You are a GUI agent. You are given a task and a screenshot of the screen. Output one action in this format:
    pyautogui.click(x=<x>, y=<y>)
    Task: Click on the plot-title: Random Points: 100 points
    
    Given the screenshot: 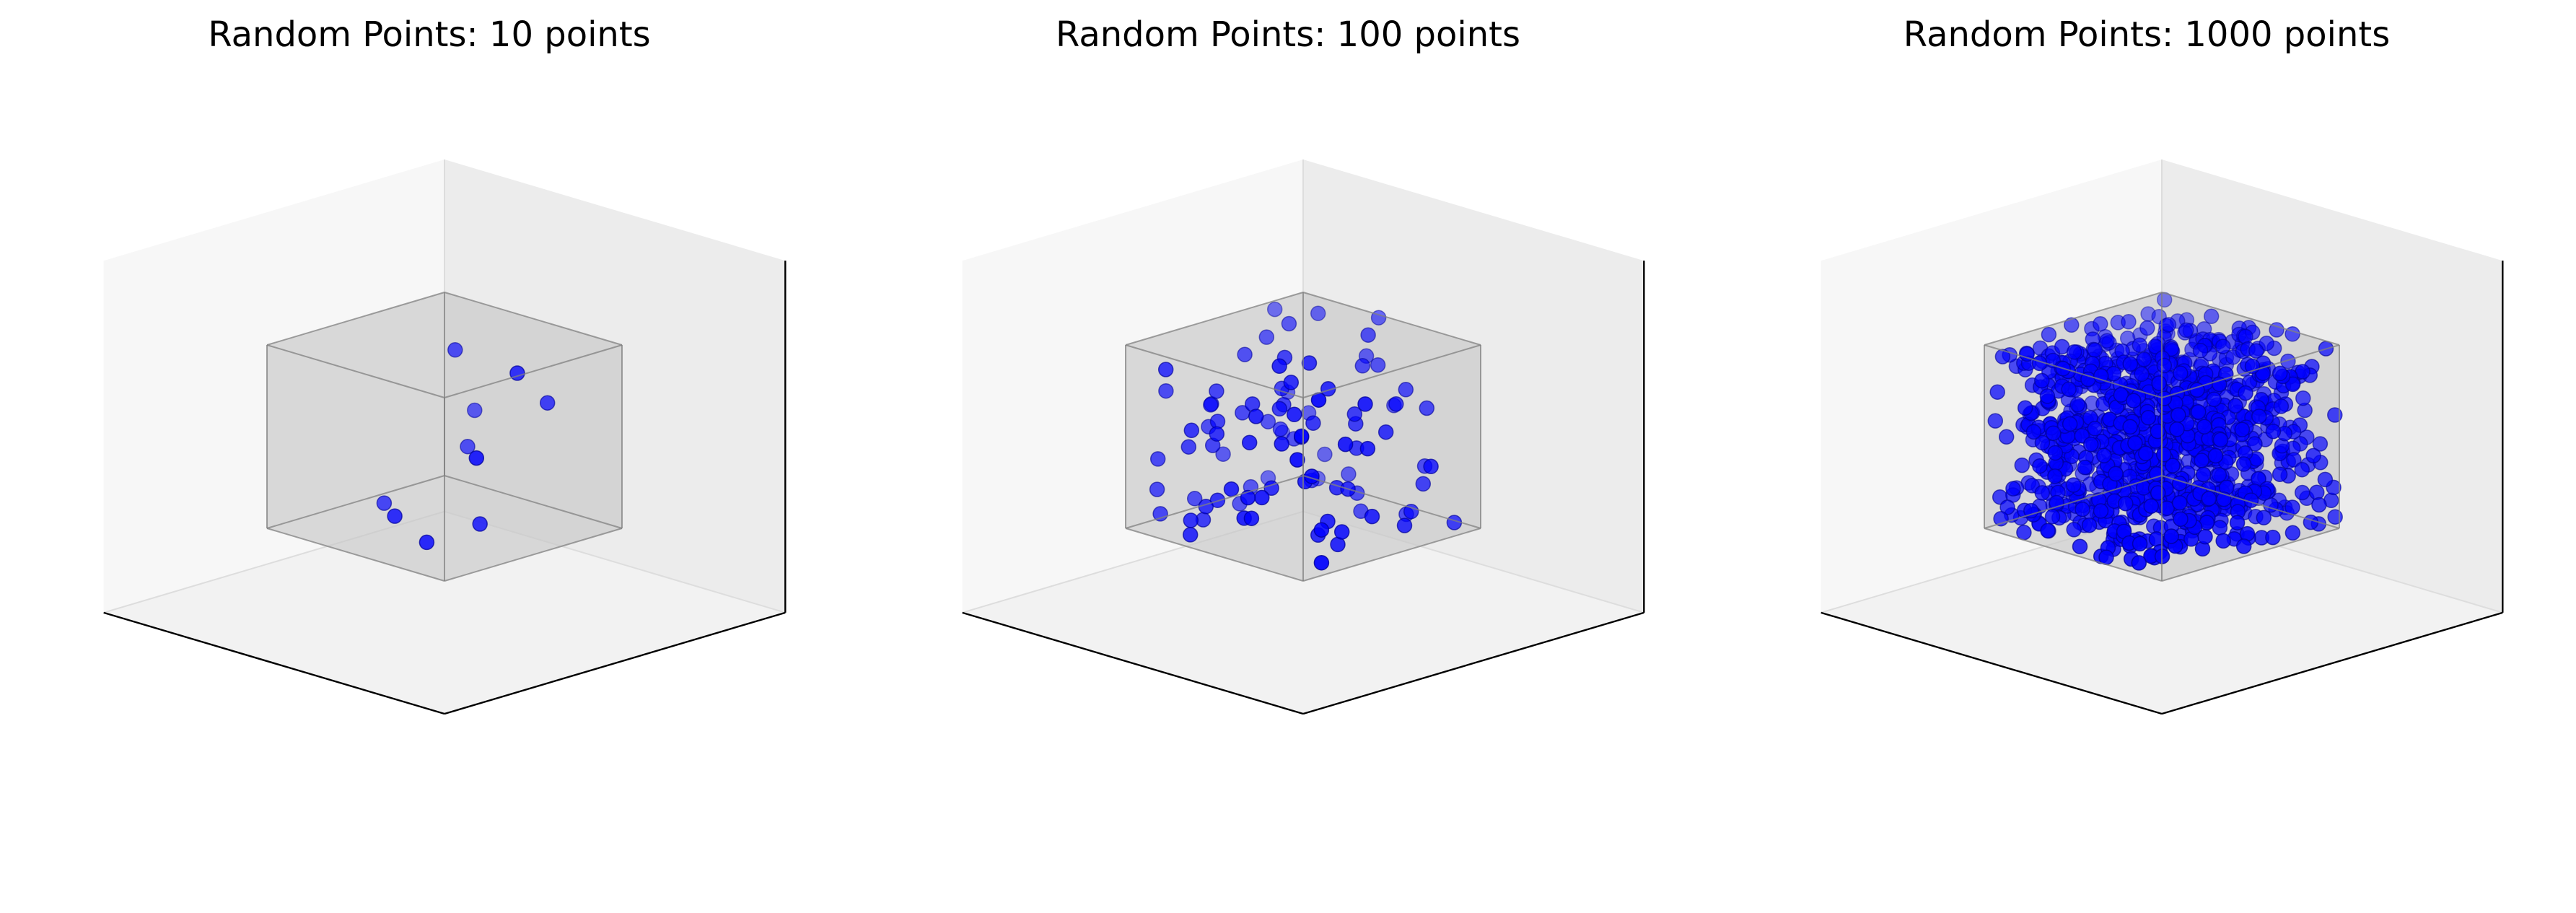 What is the action you would take?
    pyautogui.click(x=1288, y=34)
    